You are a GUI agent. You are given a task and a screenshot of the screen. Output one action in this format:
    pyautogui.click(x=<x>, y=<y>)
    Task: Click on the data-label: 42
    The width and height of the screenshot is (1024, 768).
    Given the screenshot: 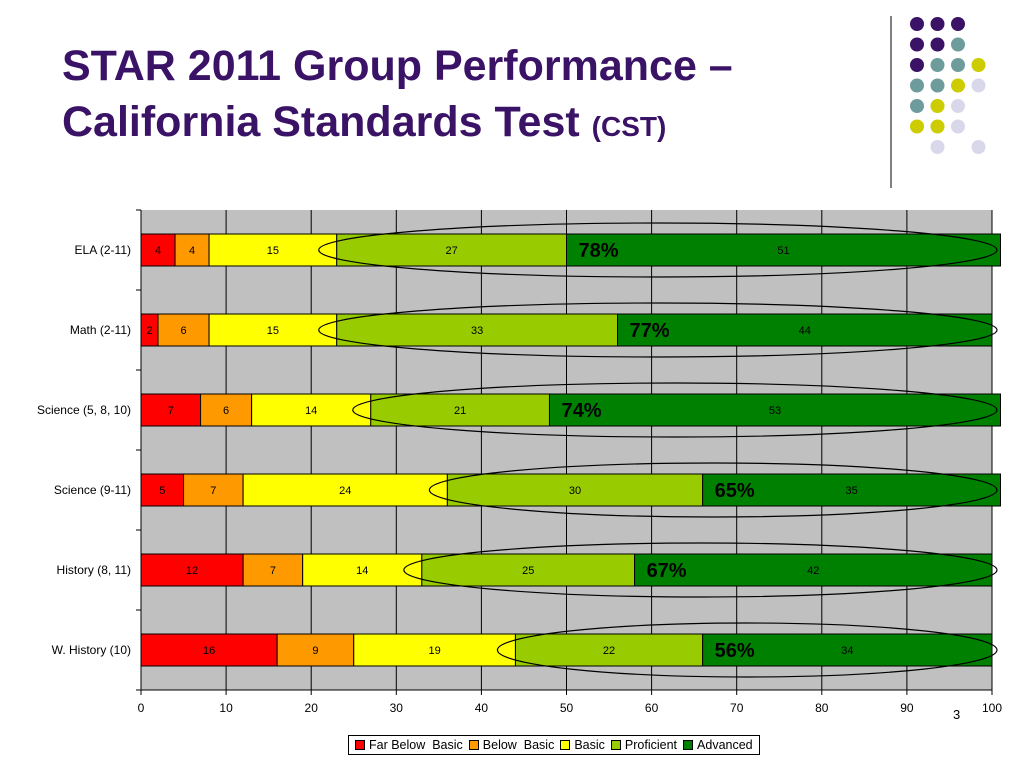 What is the action you would take?
    pyautogui.click(x=813, y=571)
    